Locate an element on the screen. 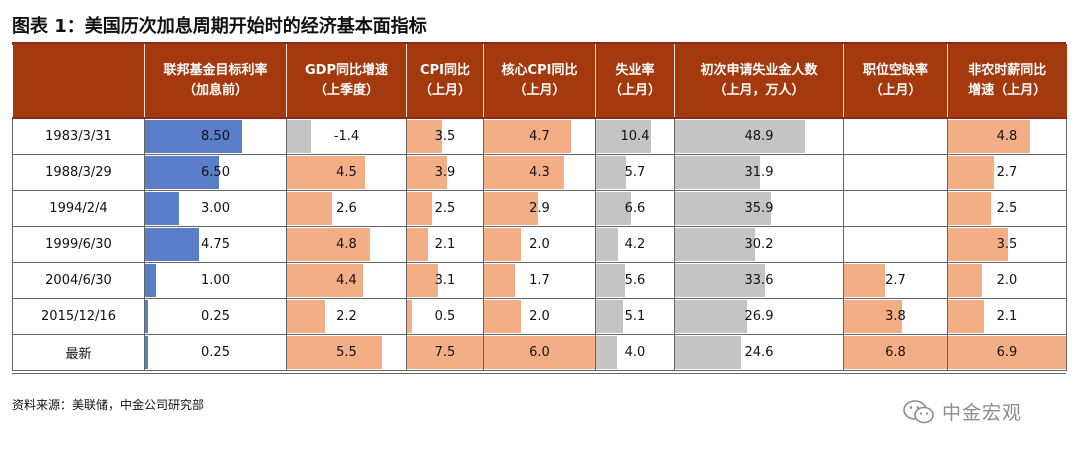 This screenshot has width=1080, height=458. table-row: 1988/3/29 6.50 4.5 3.9 4.3 5.7 31.9 2.7 is located at coordinates (539, 172).